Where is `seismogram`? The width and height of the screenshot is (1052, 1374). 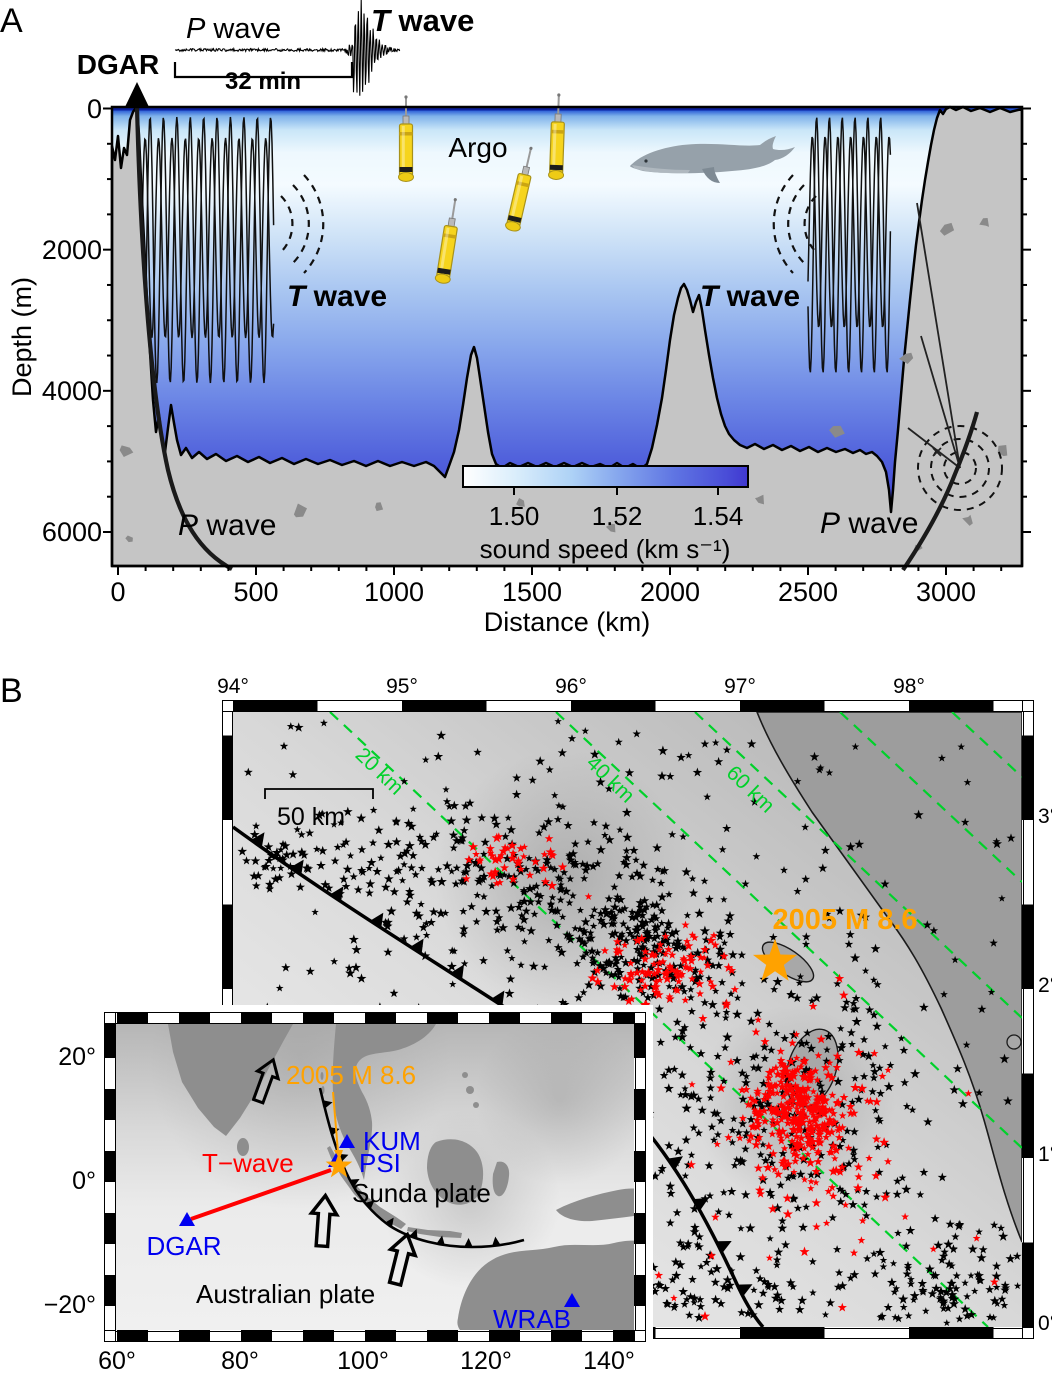
seismogram is located at coordinates (287, 48).